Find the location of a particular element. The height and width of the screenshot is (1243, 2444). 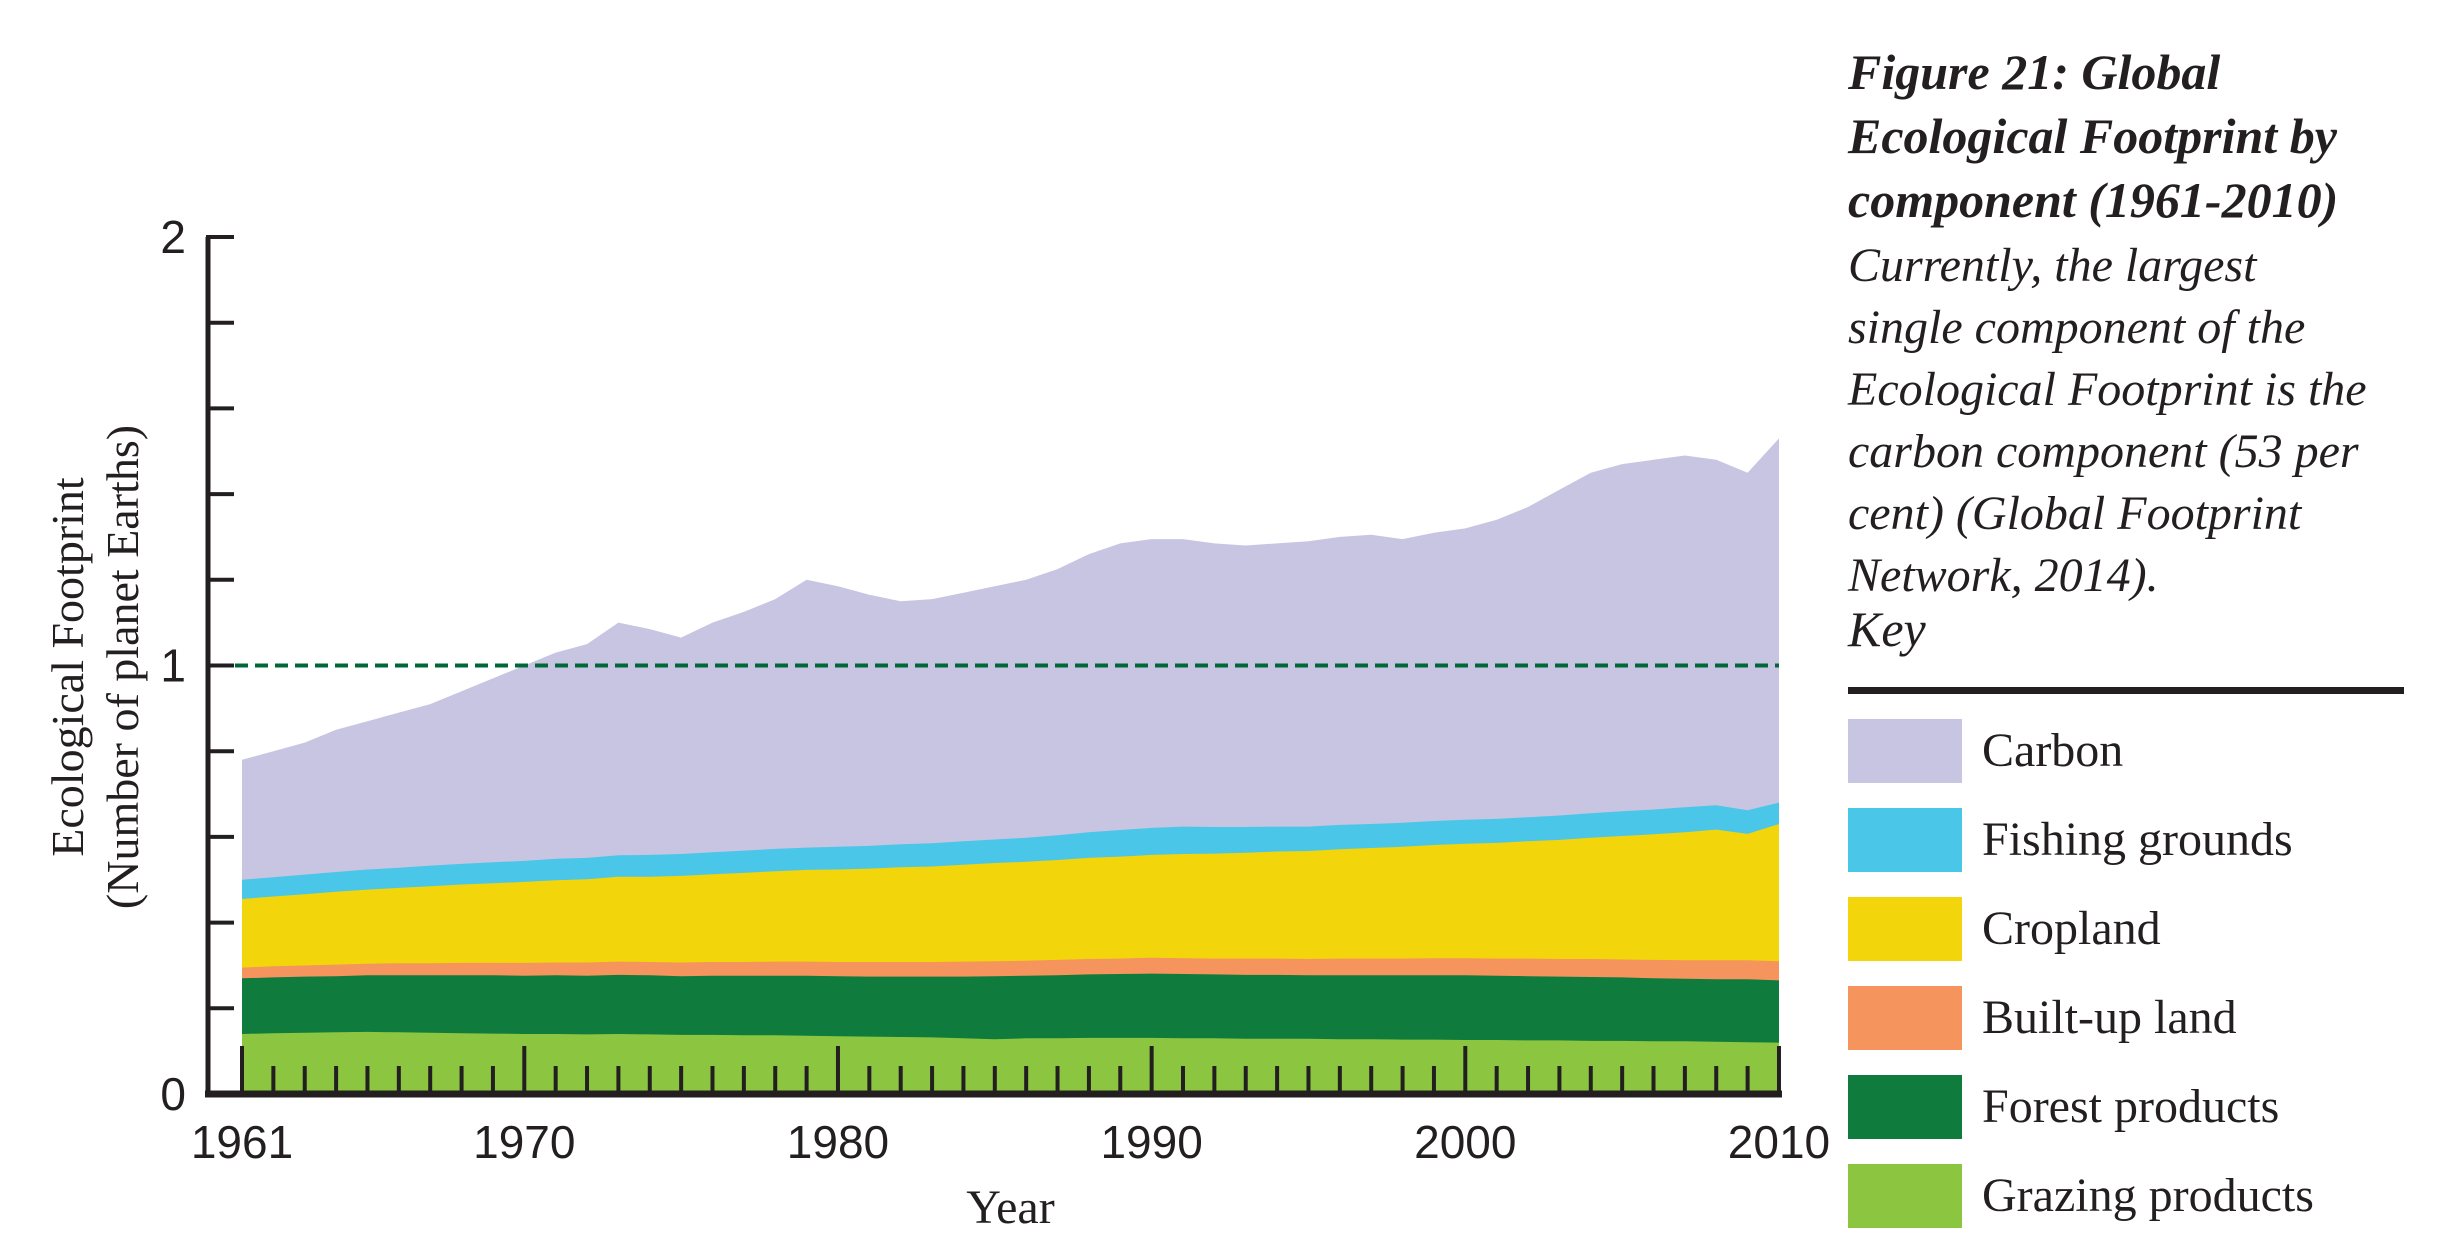

x-tick-label-1990: 1990 is located at coordinates (1151, 1142).